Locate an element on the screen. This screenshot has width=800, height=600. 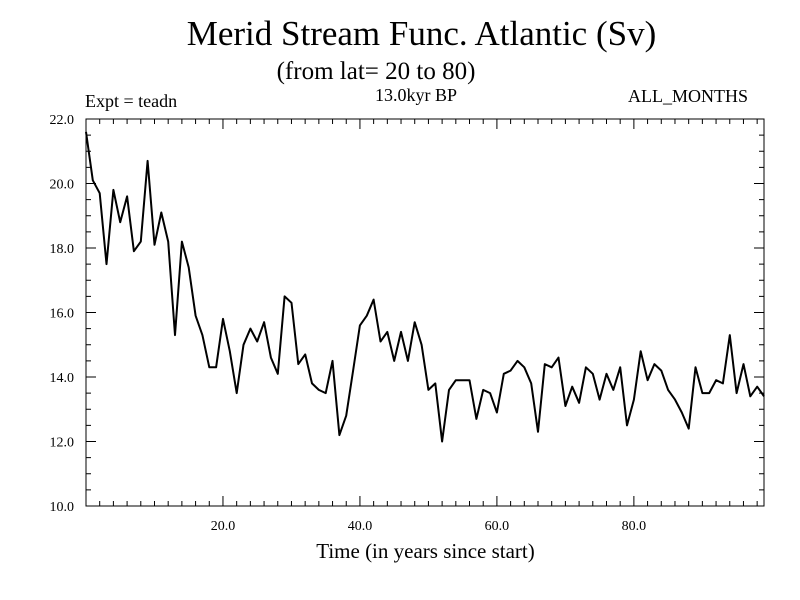
x-tick-label: 80.0 is located at coordinates (634, 526).